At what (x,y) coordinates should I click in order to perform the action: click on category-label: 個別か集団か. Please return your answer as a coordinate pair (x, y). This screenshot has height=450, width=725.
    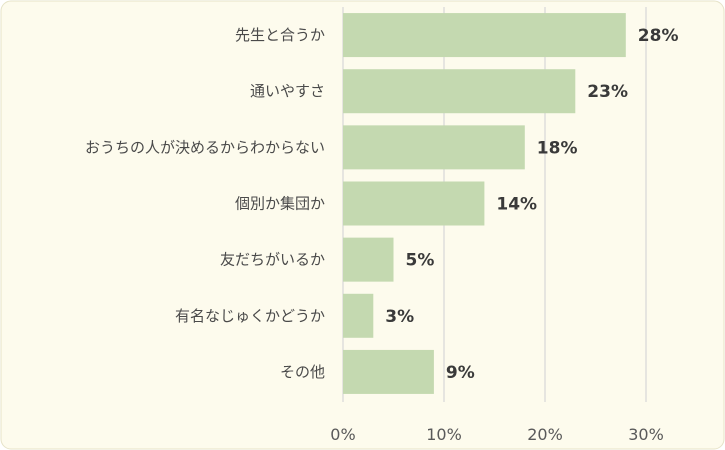
    Looking at the image, I should click on (280, 204).